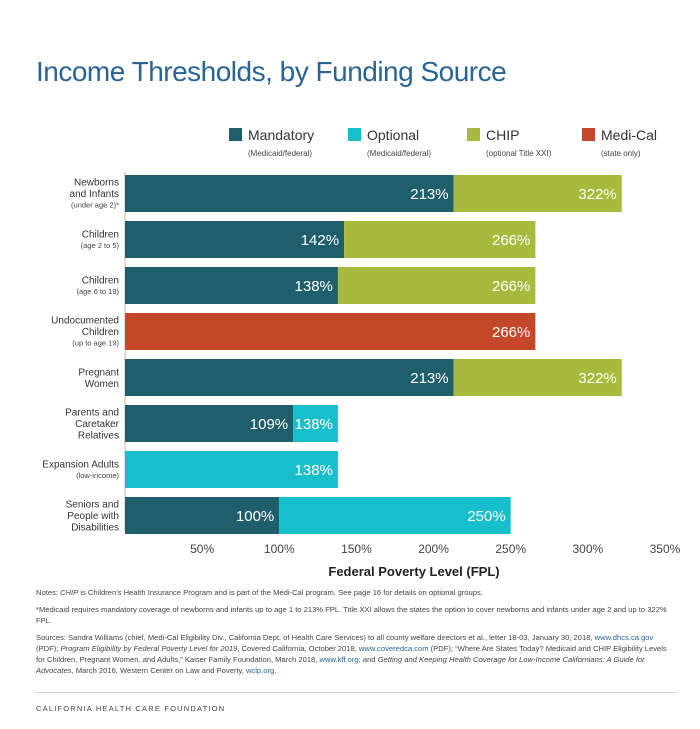  What do you see at coordinates (511, 240) in the screenshot?
I see `bar-2-label-chip: 266%` at bounding box center [511, 240].